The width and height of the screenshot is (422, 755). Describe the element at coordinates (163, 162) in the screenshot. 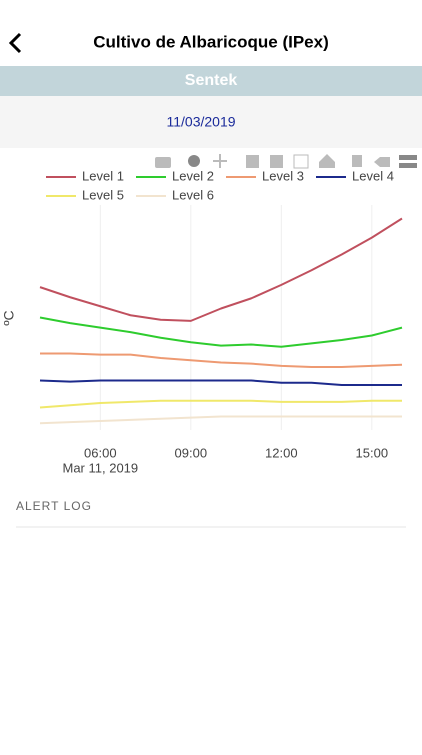

I see `toolbar-camera` at that location.